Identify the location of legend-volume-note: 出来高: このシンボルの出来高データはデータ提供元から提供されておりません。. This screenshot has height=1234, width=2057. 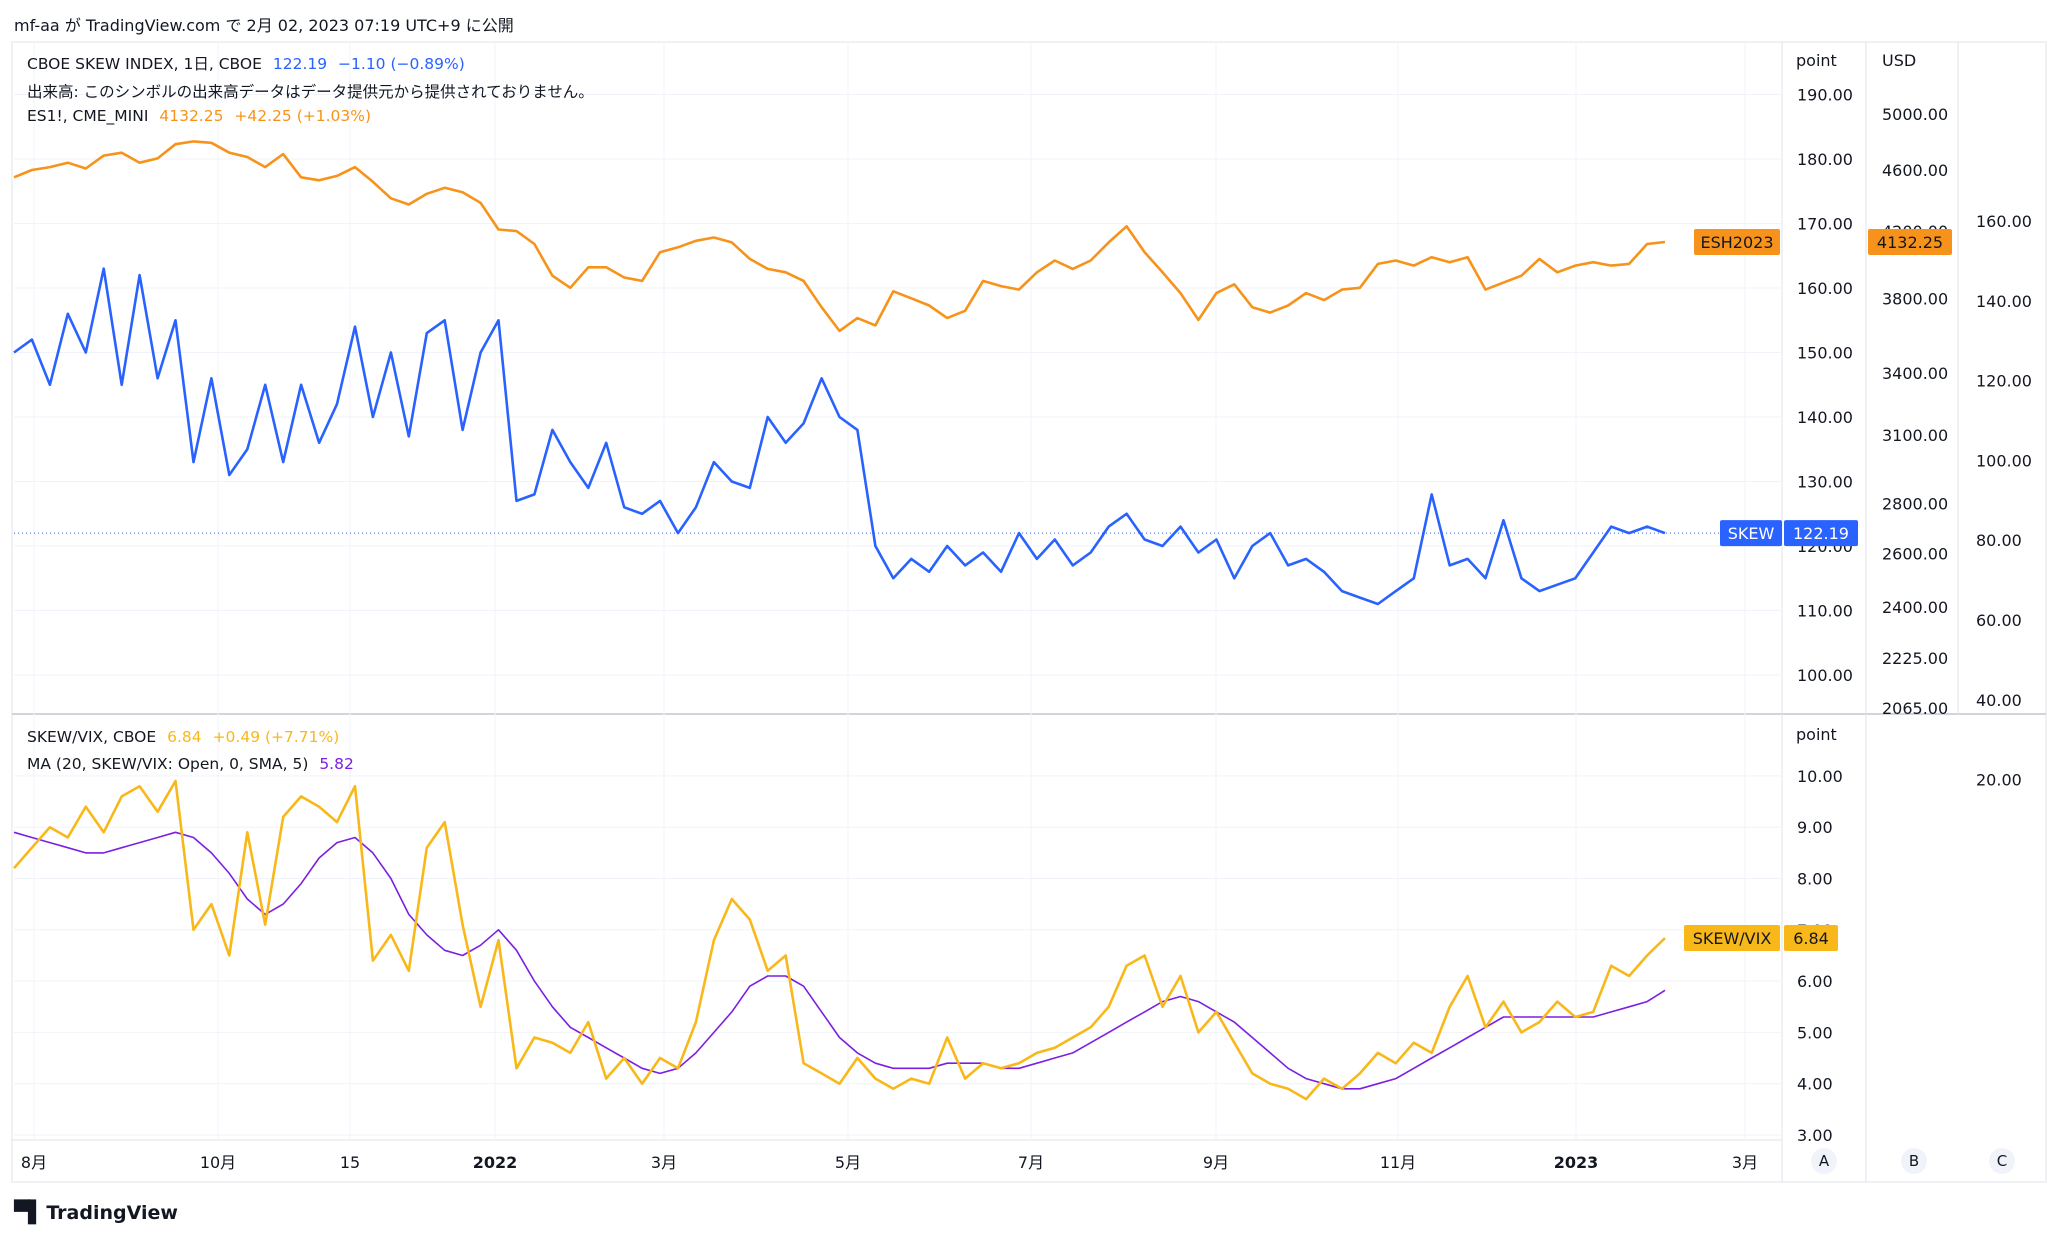
(310, 92).